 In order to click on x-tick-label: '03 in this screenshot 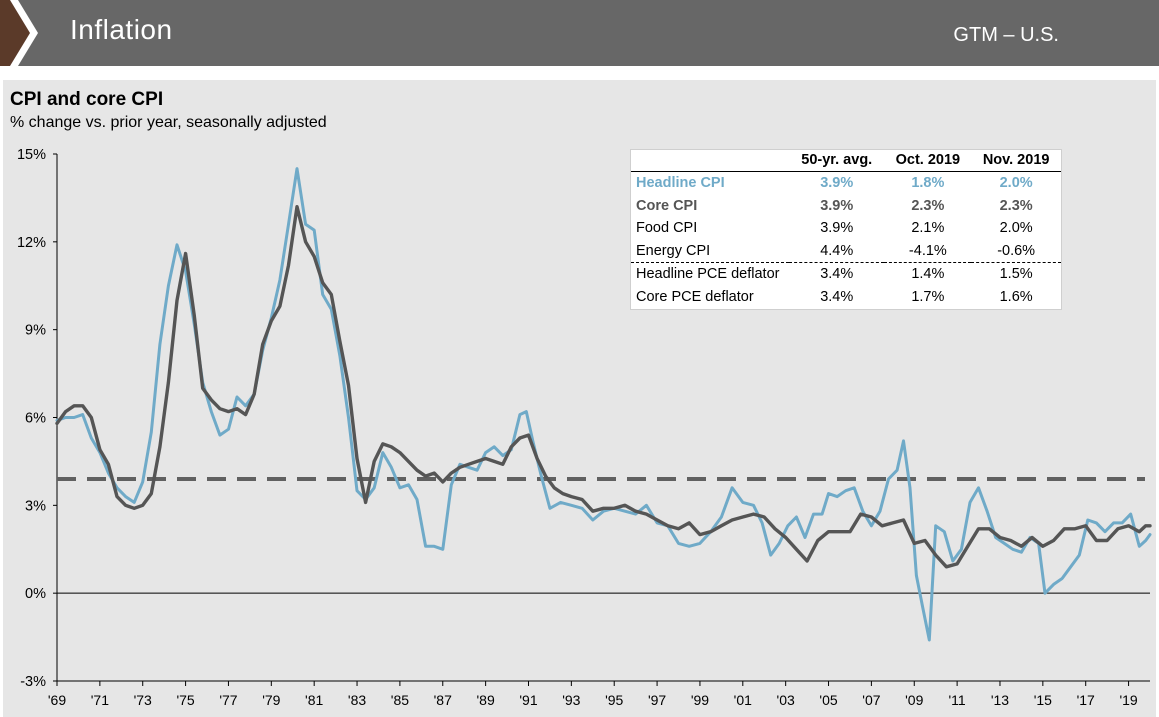, I will do `click(786, 700)`.